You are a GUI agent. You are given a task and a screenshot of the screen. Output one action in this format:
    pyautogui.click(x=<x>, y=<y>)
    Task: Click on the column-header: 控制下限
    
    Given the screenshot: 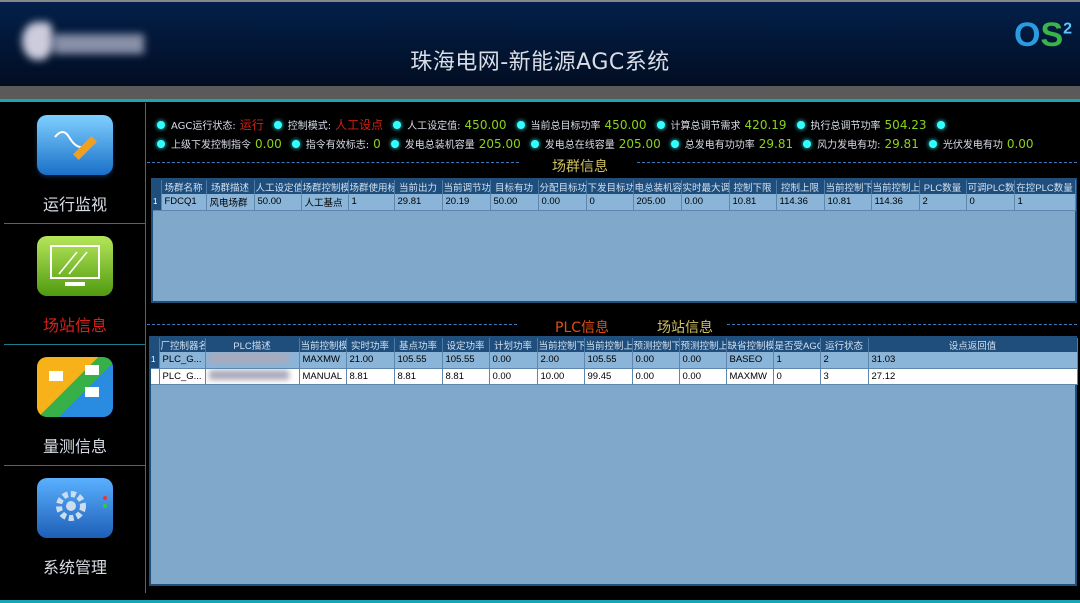 What is the action you would take?
    pyautogui.click(x=753, y=187)
    